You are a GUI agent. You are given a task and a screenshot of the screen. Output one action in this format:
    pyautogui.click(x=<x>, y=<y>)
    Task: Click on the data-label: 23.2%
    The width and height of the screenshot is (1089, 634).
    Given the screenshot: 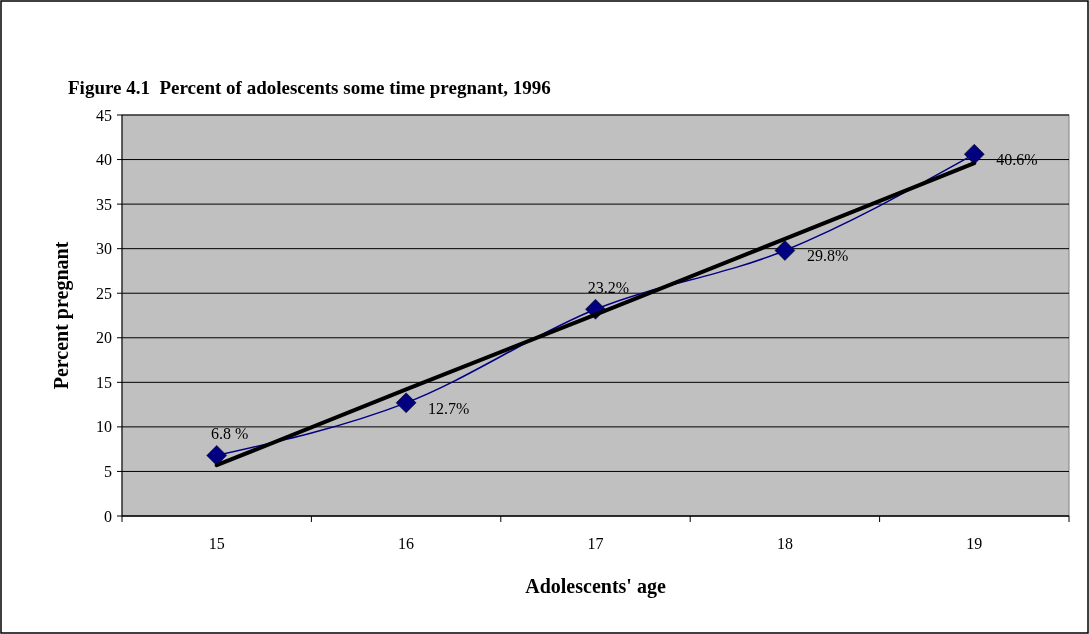 What is the action you would take?
    pyautogui.click(x=608, y=288)
    